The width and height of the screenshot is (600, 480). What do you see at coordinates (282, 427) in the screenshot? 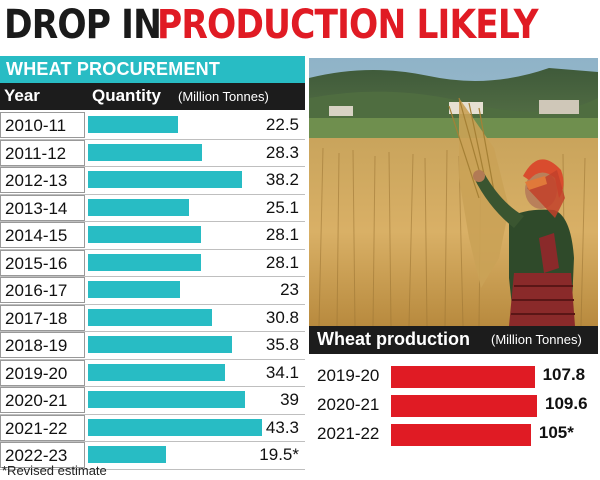
I see `value-label: 43.3` at bounding box center [282, 427].